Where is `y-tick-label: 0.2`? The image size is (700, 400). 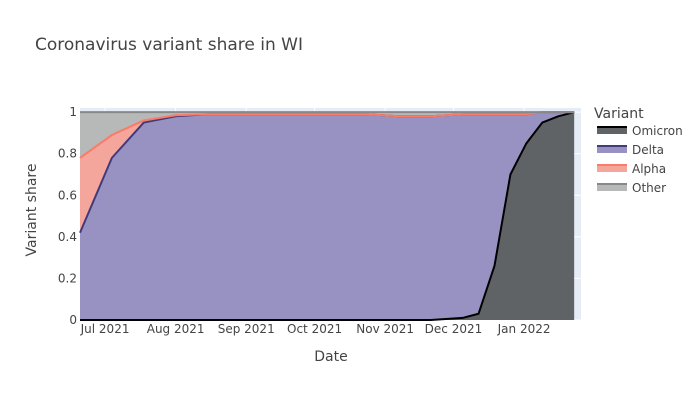
y-tick-label: 0.2 is located at coordinates (67, 278).